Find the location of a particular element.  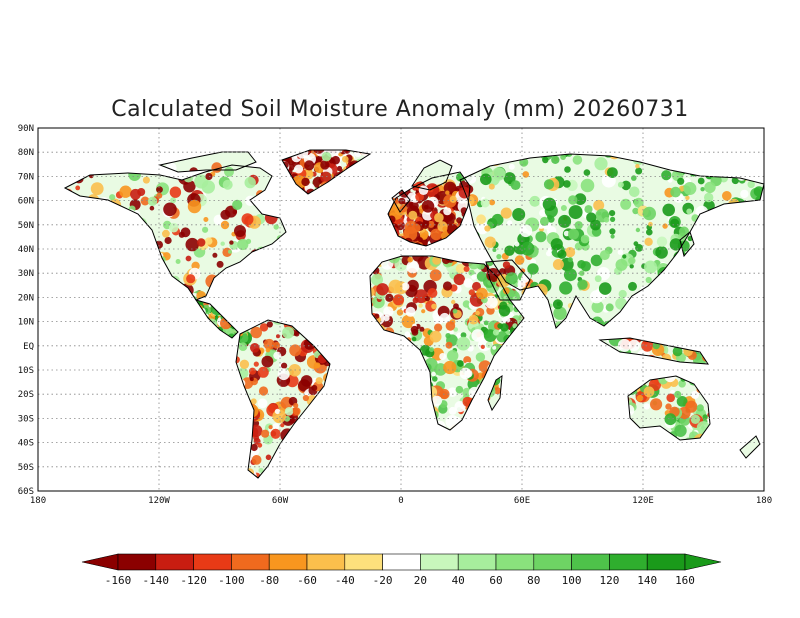

lon-tick-label: 60E is located at coordinates (522, 501).